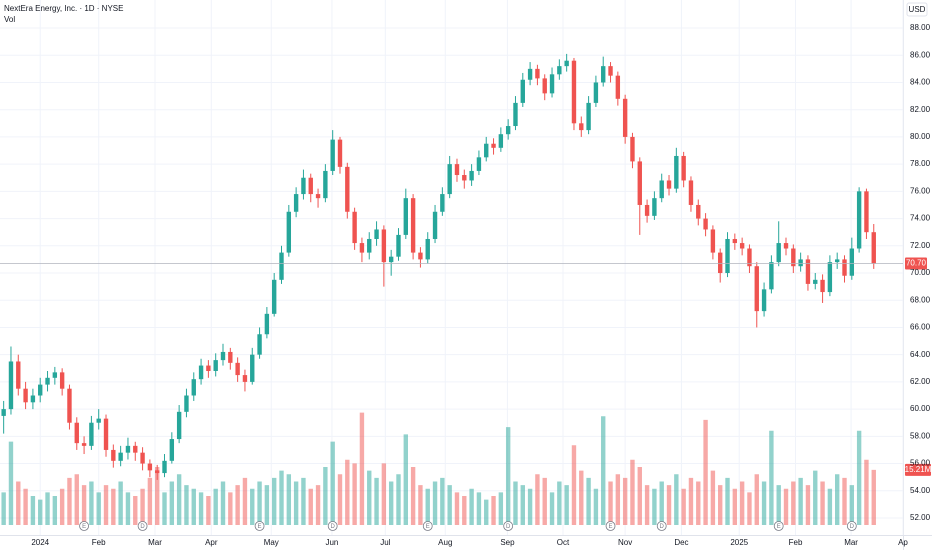 The height and width of the screenshot is (550, 932). Describe the element at coordinates (920, 27) in the screenshot. I see `y-tick-label: 88.00` at that location.